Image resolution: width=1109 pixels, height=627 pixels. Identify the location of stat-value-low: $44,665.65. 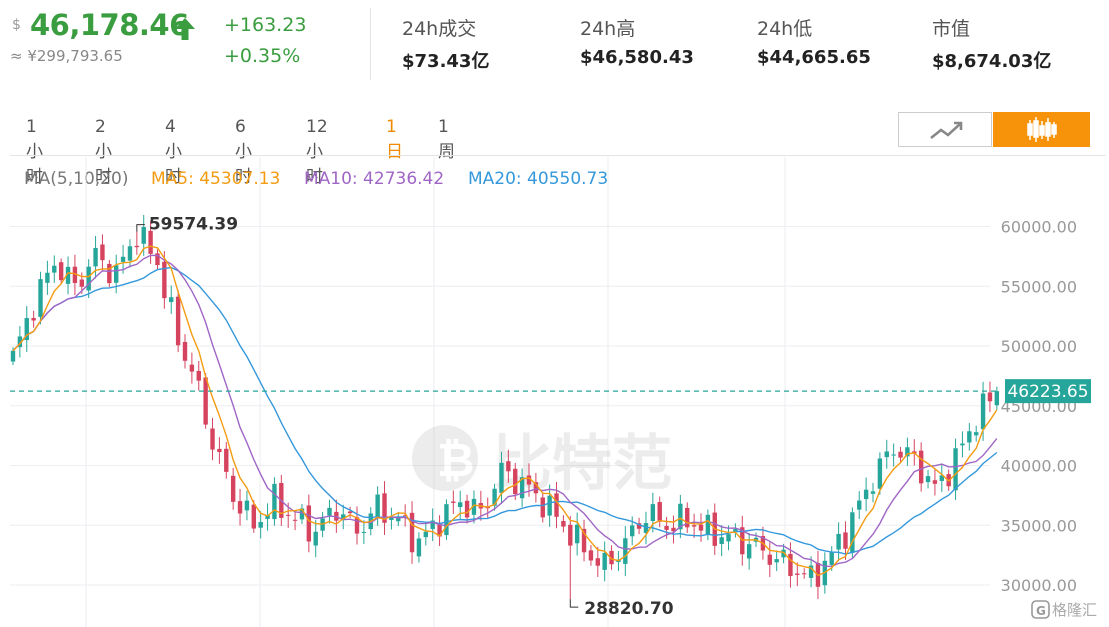
(814, 57).